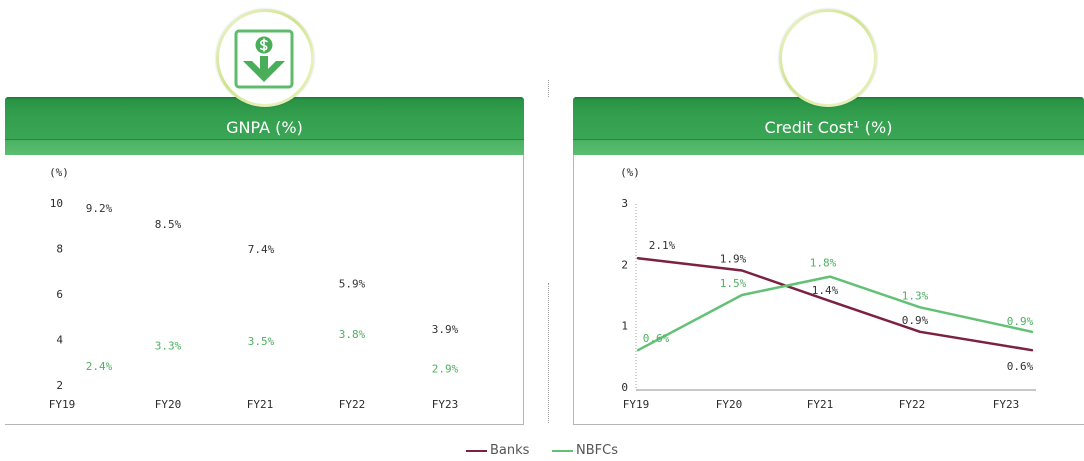 The width and height of the screenshot is (1084, 461). I want to click on credit-cost-banks-line, so click(835, 304).